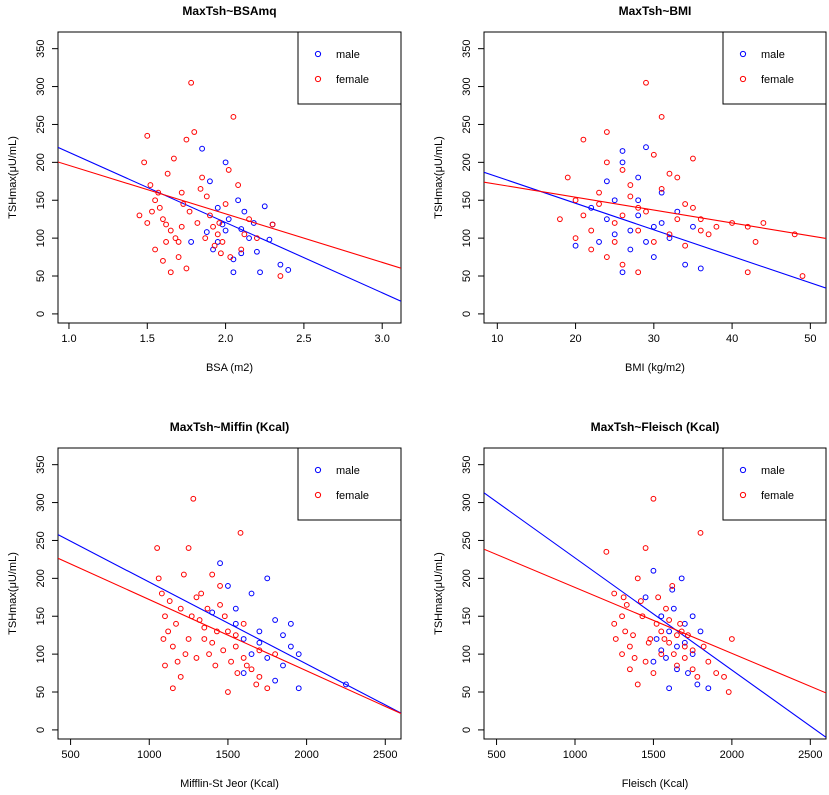  What do you see at coordinates (774, 68) in the screenshot?
I see `legend-box` at bounding box center [774, 68].